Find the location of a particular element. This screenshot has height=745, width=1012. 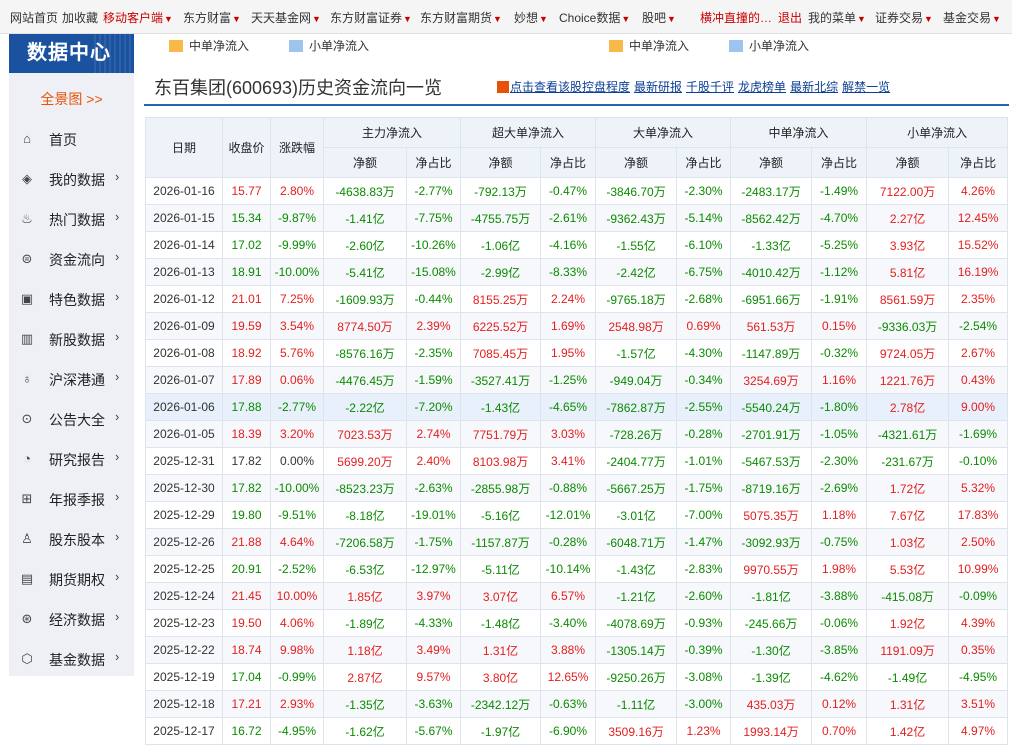

sidebar-item: ⊙ 公告大全 › is located at coordinates (71, 429).